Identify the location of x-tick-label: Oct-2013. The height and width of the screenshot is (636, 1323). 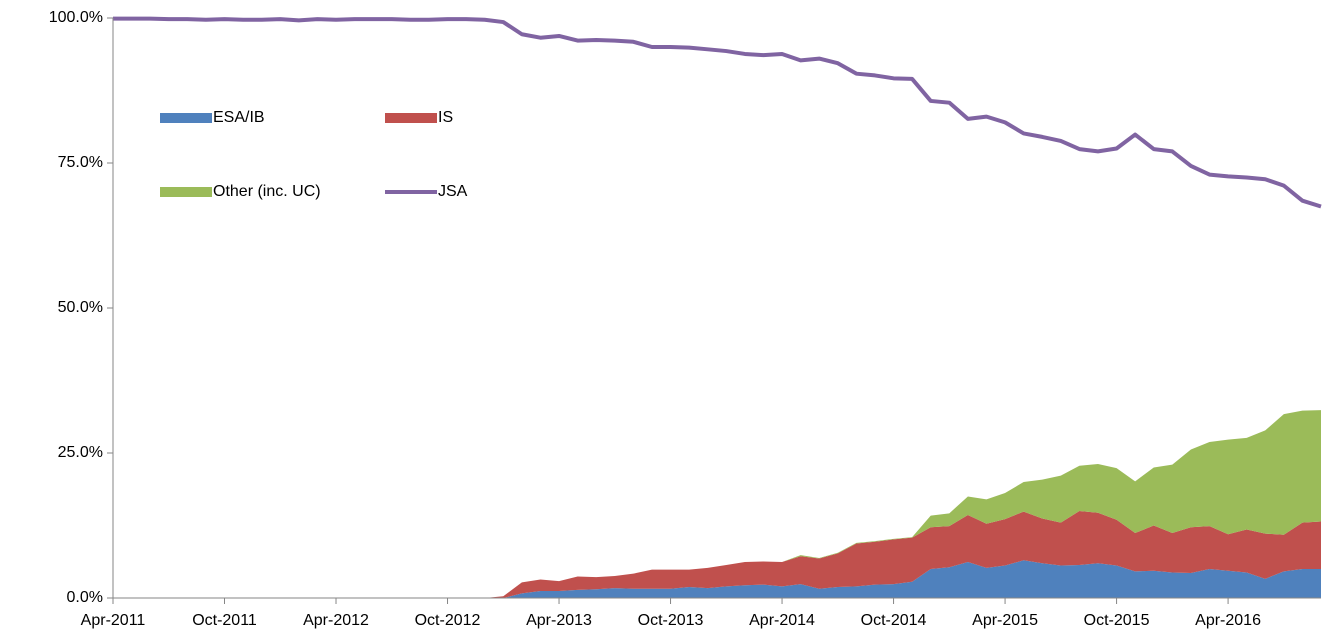
(671, 620).